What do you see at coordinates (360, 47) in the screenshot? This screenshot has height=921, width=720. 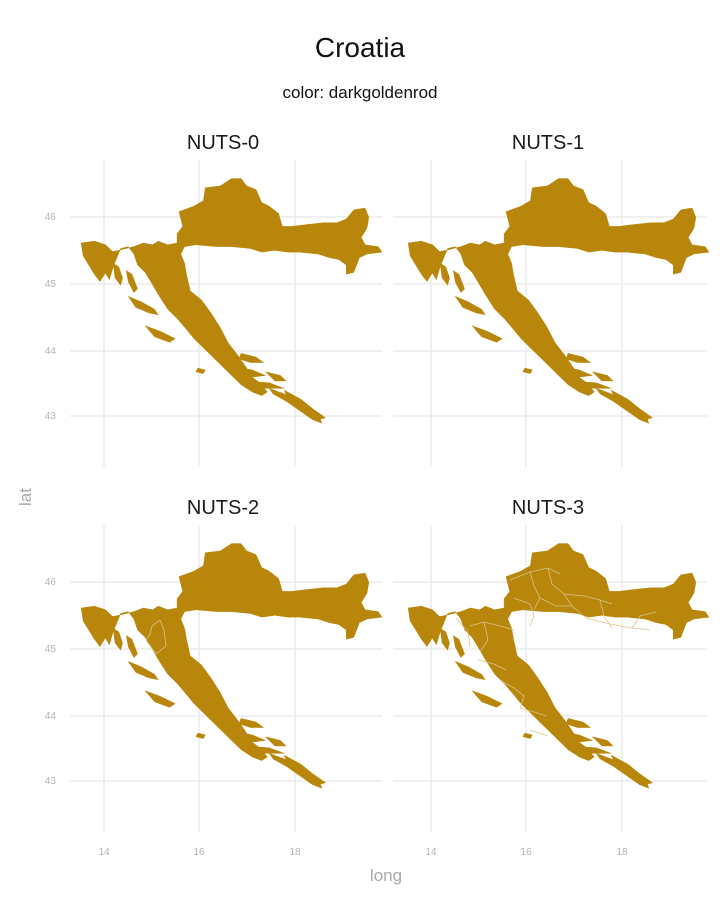 I see `plot-title: Croatia` at bounding box center [360, 47].